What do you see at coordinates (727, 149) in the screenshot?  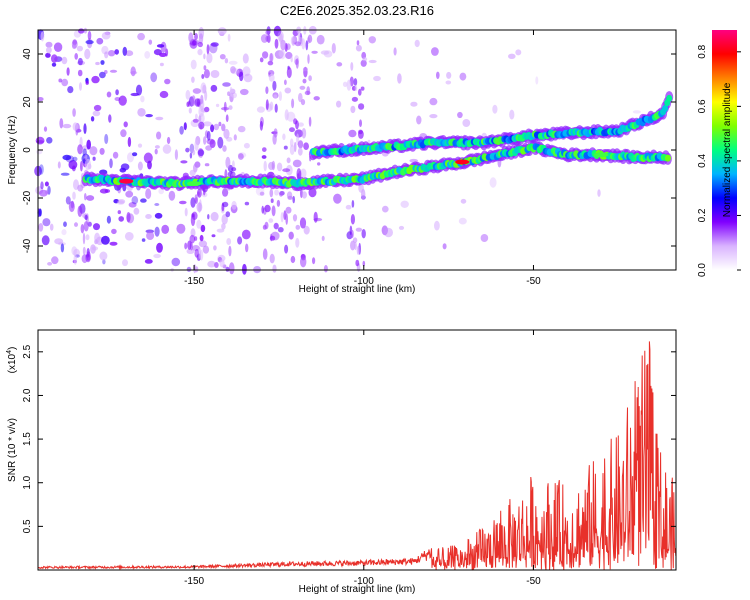 I see `colorbar-label: Normalized spectral amplitude` at bounding box center [727, 149].